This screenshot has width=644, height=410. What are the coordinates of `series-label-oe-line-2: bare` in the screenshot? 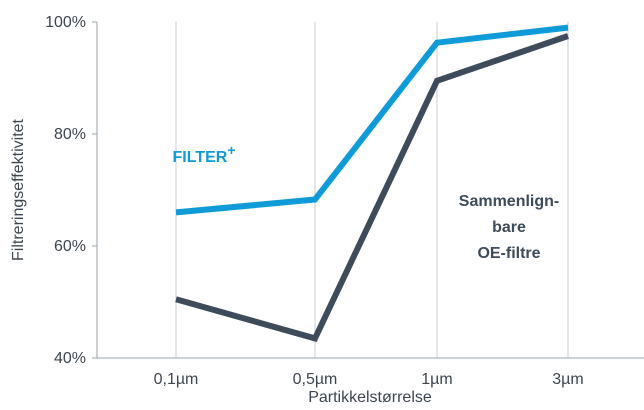 It's located at (509, 227).